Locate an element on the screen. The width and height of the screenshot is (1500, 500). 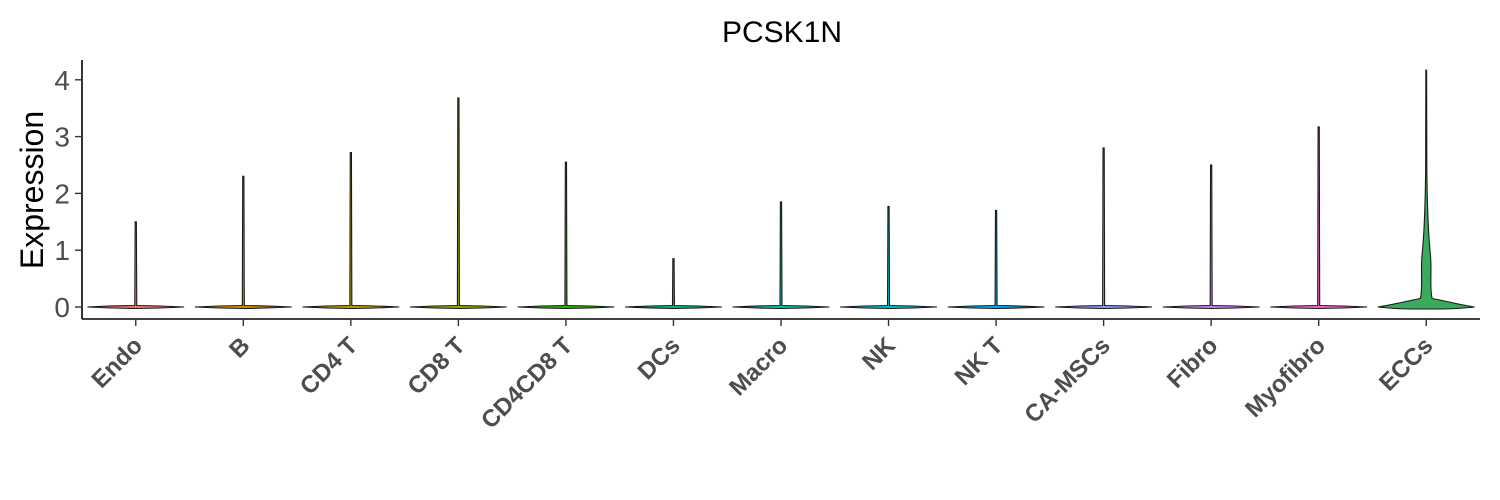
chart-title: PCSK1N is located at coordinates (782, 32).